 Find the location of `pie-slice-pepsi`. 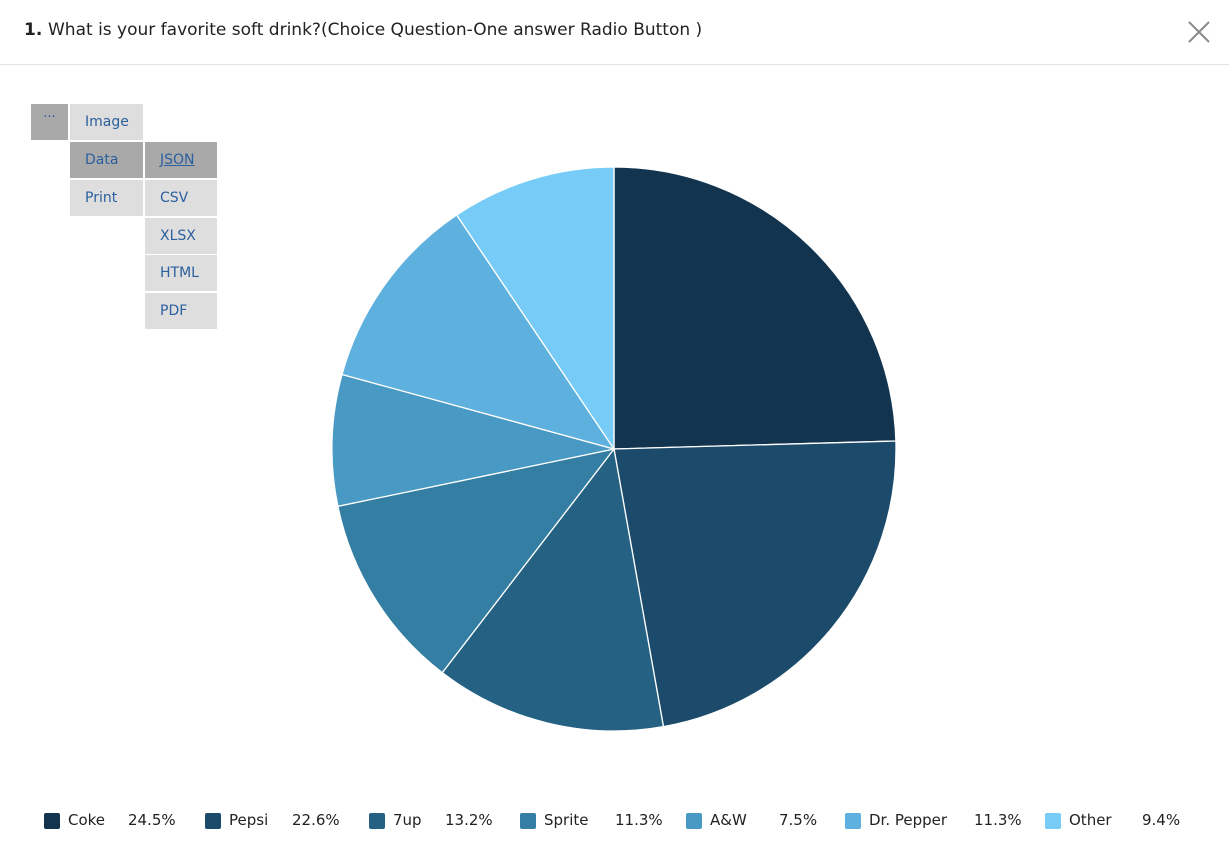

pie-slice-pepsi is located at coordinates (755, 584).